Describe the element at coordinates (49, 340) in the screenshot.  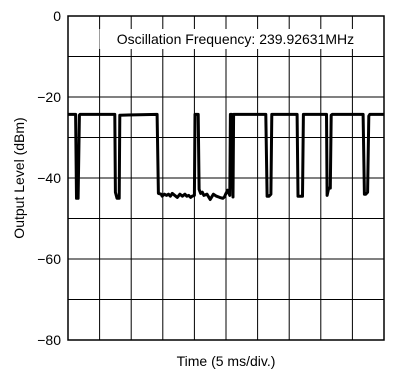
I see `y-tick-label: −80` at that location.